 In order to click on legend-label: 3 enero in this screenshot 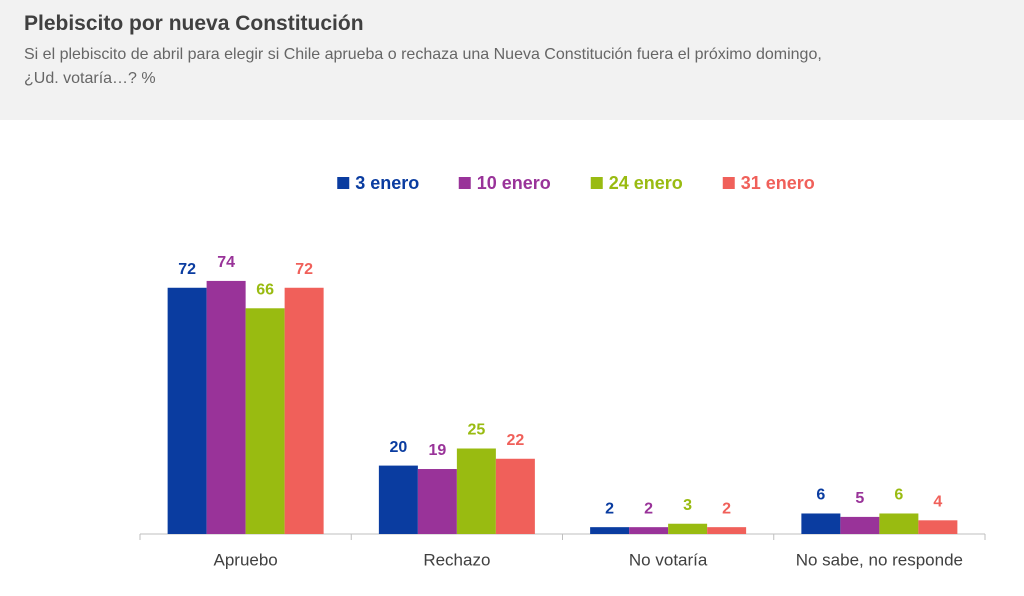, I will do `click(387, 183)`.